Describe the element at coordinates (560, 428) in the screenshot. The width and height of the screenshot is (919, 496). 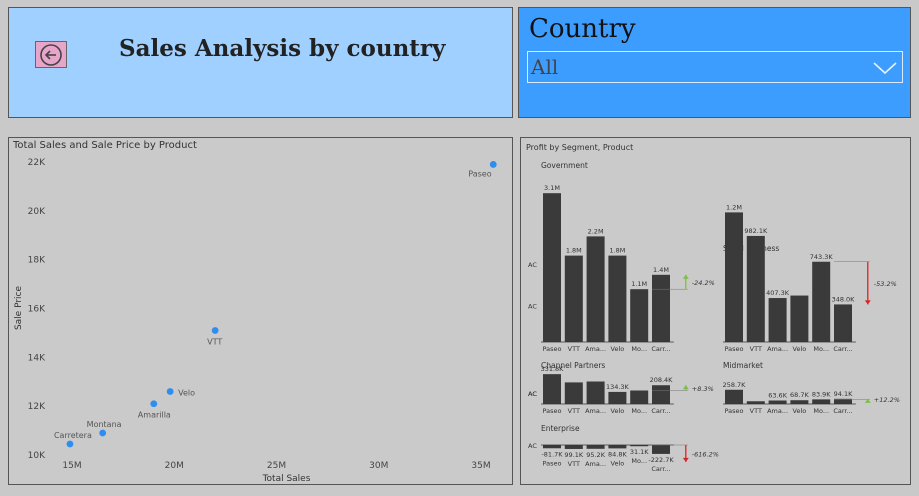
I see `segment-name: Enterprise` at that location.